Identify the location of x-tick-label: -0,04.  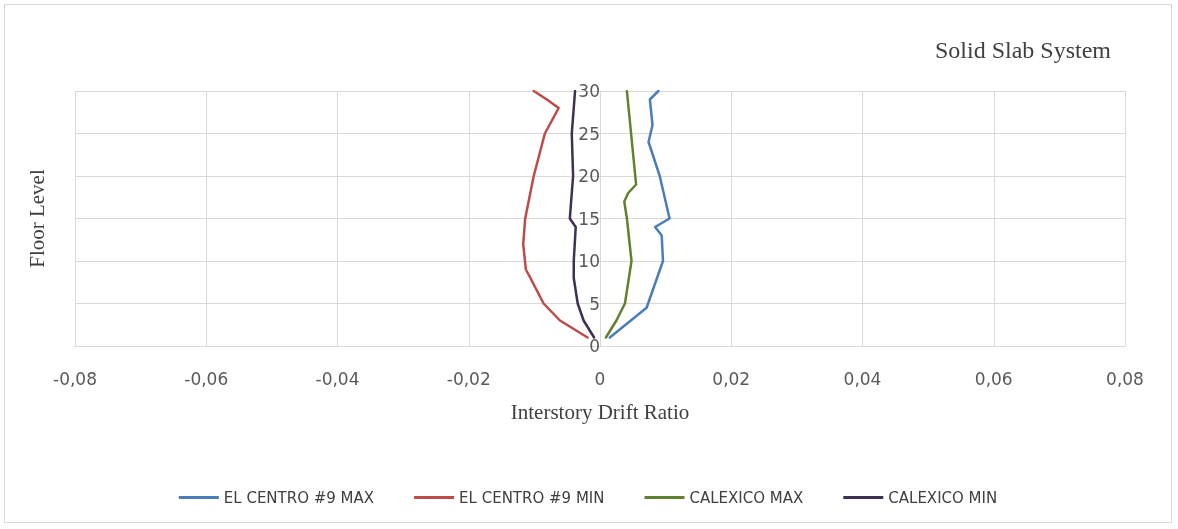
(337, 378).